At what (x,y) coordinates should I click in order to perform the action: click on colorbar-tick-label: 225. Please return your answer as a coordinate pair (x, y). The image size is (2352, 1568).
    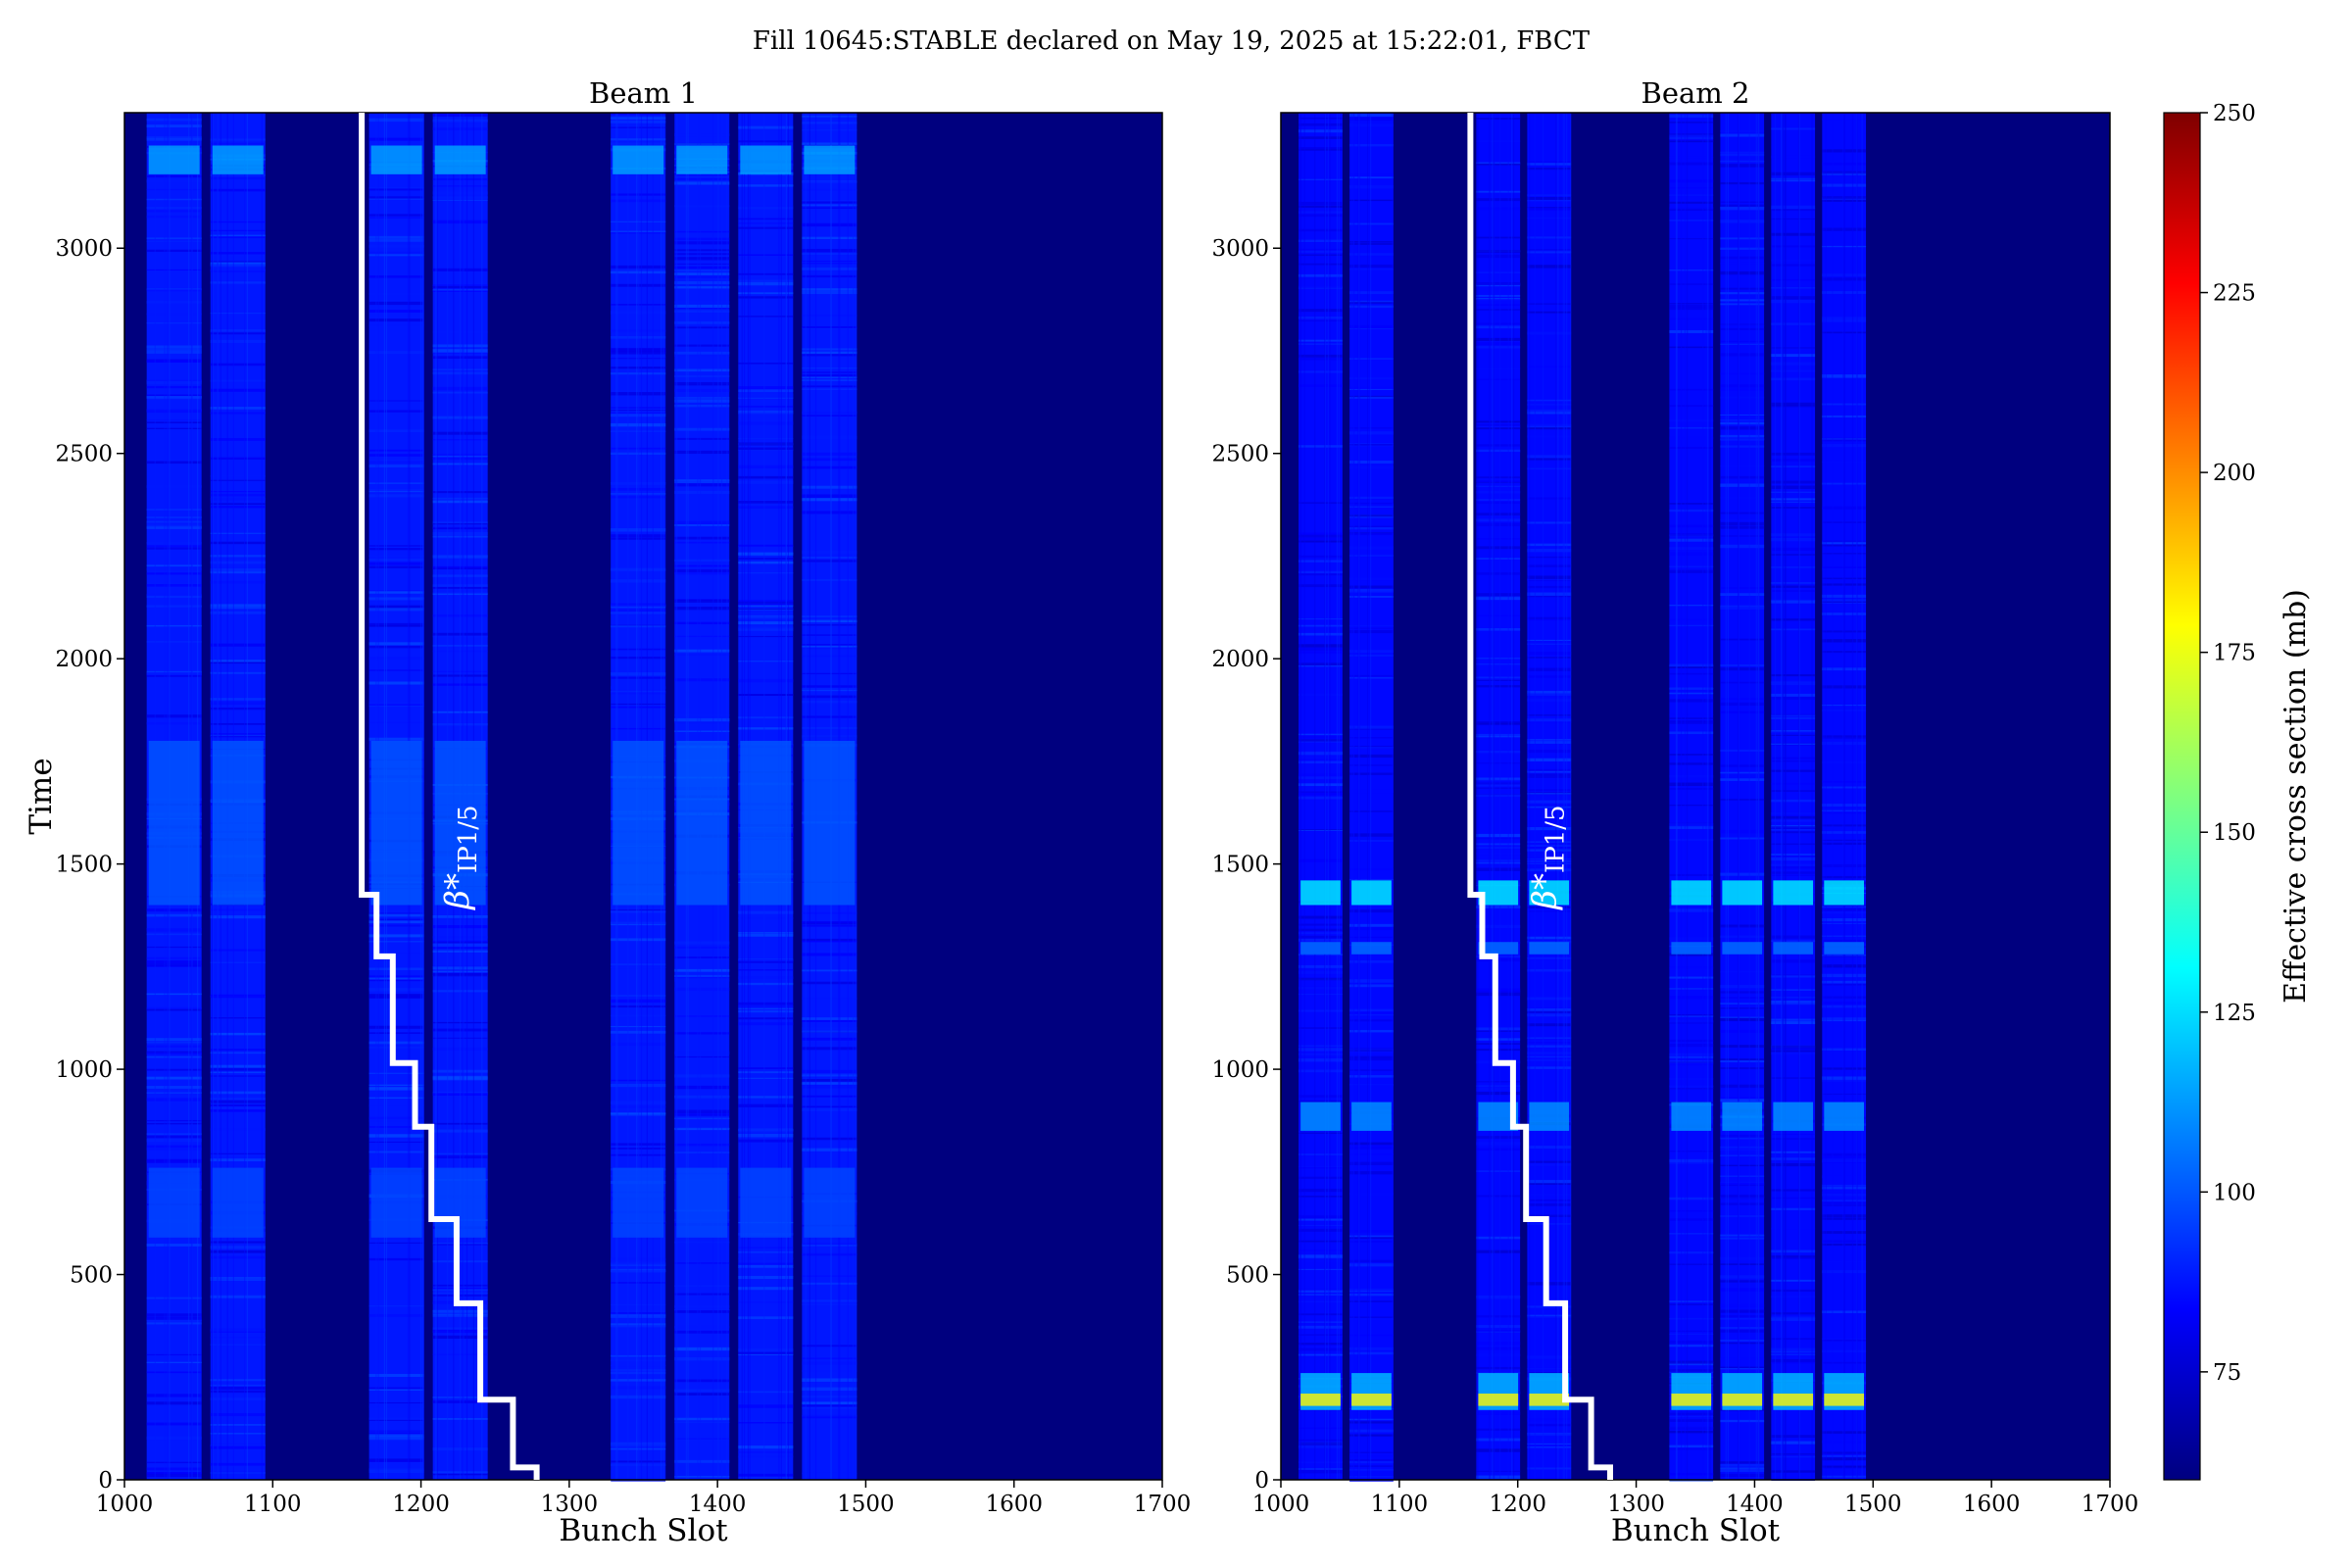
    Looking at the image, I should click on (2234, 294).